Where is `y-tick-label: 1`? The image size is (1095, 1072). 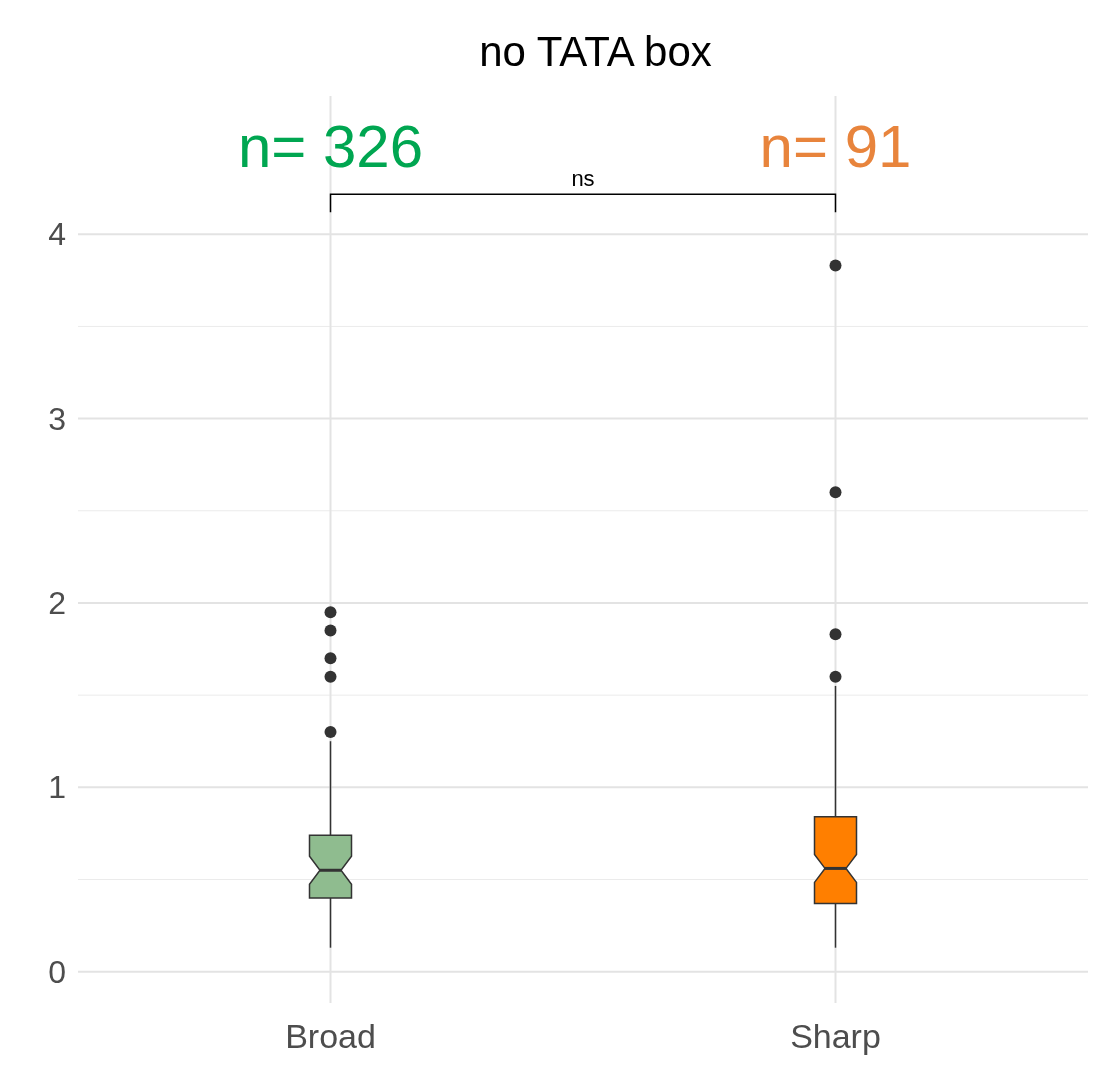 y-tick-label: 1 is located at coordinates (57, 787).